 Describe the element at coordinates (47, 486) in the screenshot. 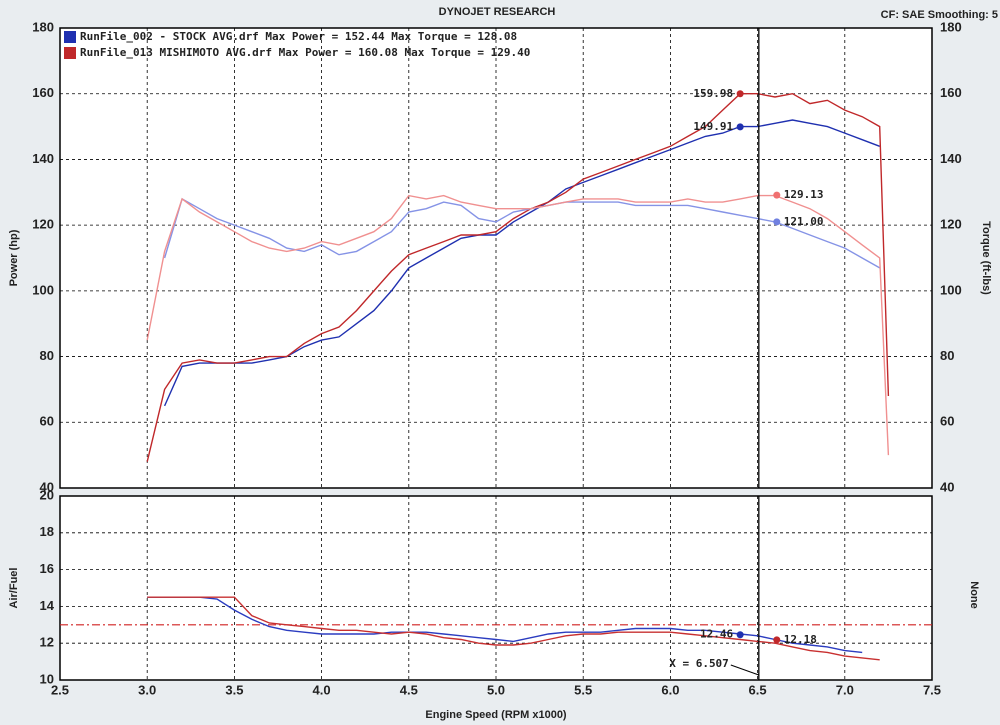

I see `y-tick-label: 40` at that location.